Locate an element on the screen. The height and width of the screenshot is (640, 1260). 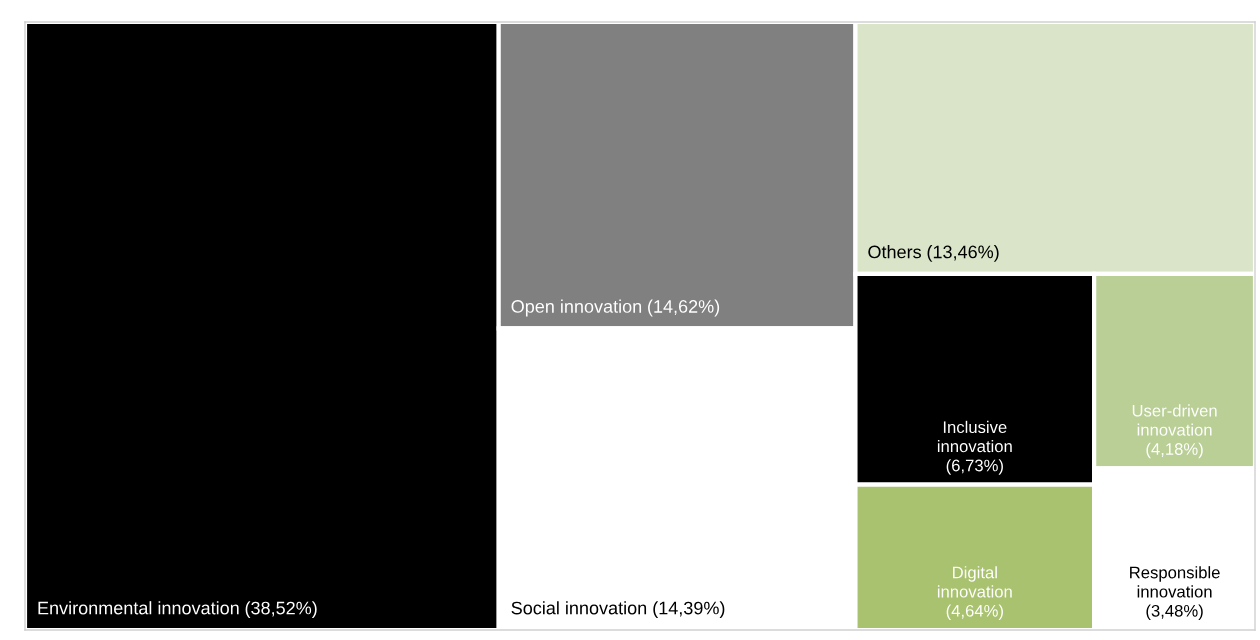
category-label: Open innovation is located at coordinates (576, 308).